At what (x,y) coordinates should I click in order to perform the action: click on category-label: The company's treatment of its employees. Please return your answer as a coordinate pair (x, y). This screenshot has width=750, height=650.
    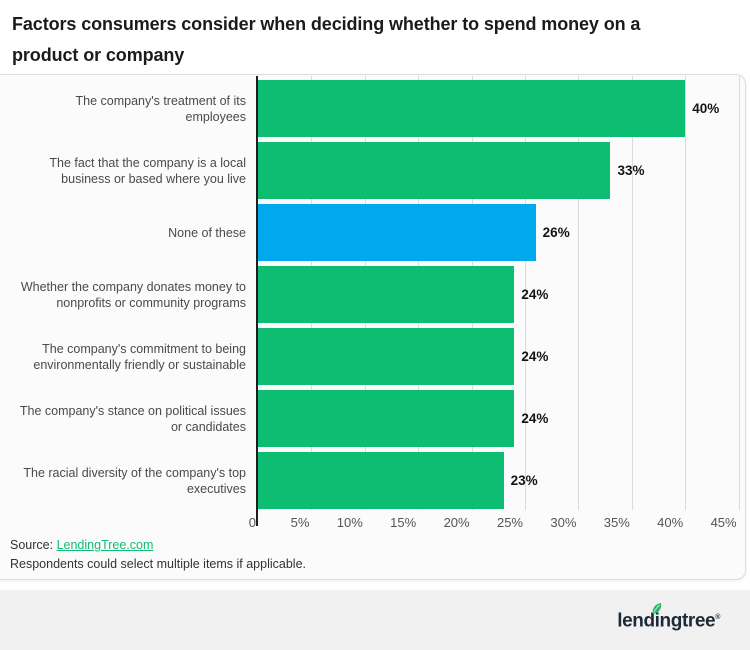
    Looking at the image, I should click on (160, 108).